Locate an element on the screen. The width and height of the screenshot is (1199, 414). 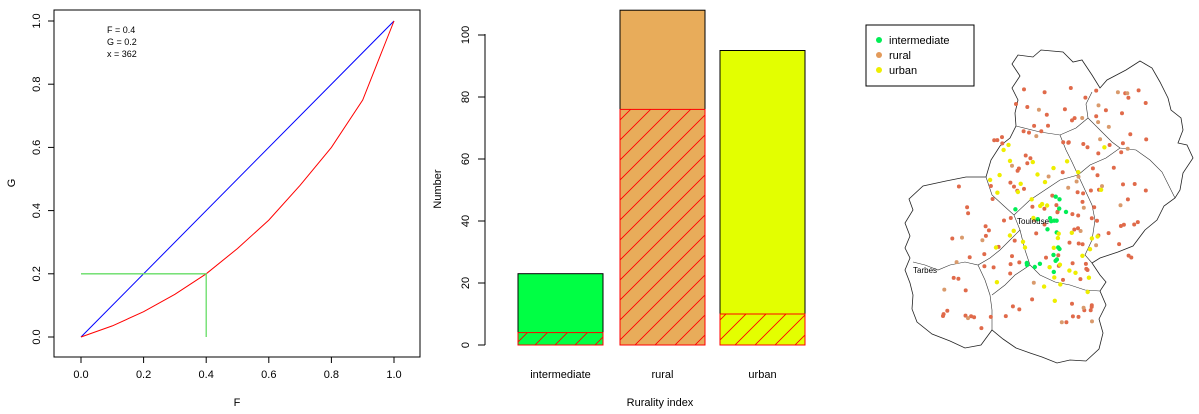
legend-label-rural: rural is located at coordinates (900, 56).